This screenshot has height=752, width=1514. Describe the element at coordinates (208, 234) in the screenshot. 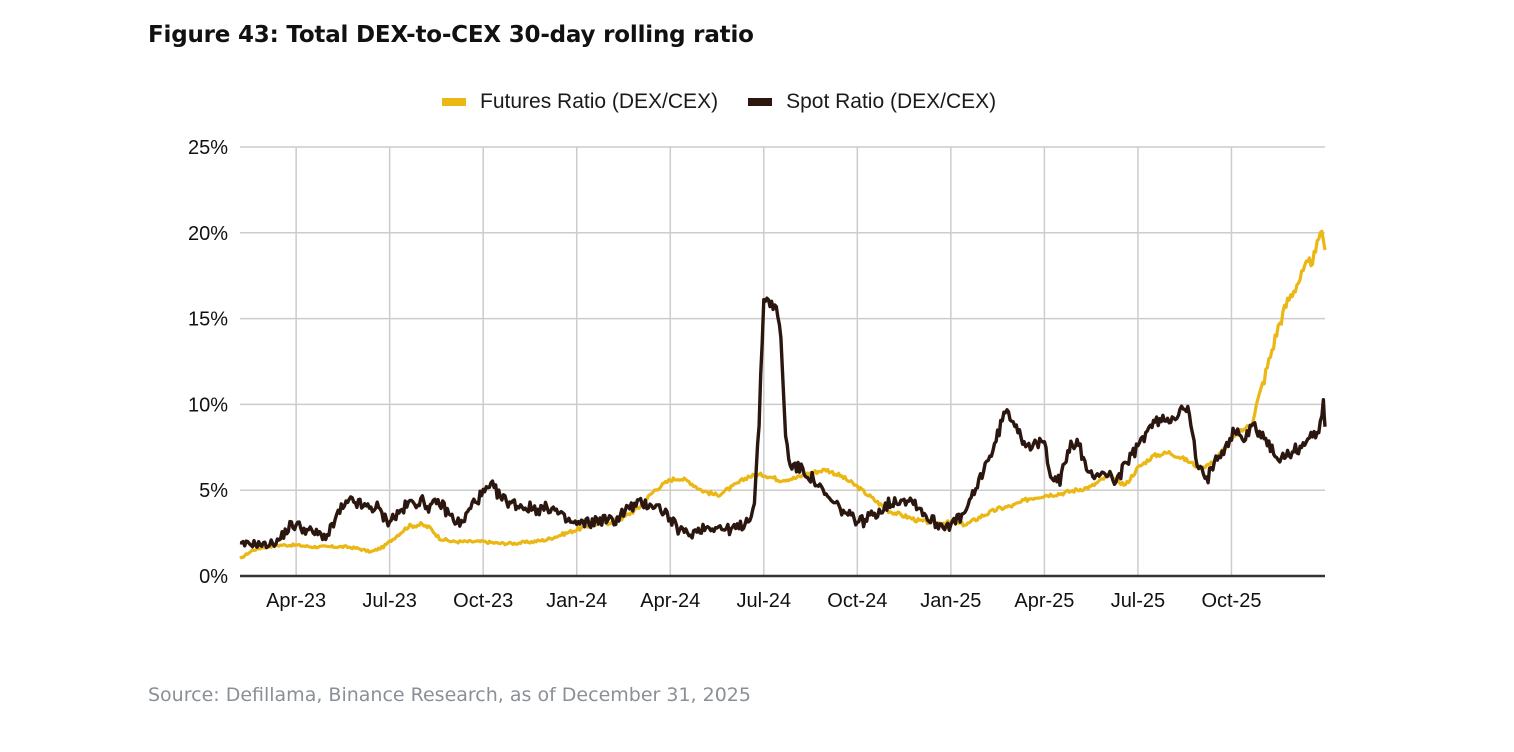

I see `y-tick-label: 20%` at that location.